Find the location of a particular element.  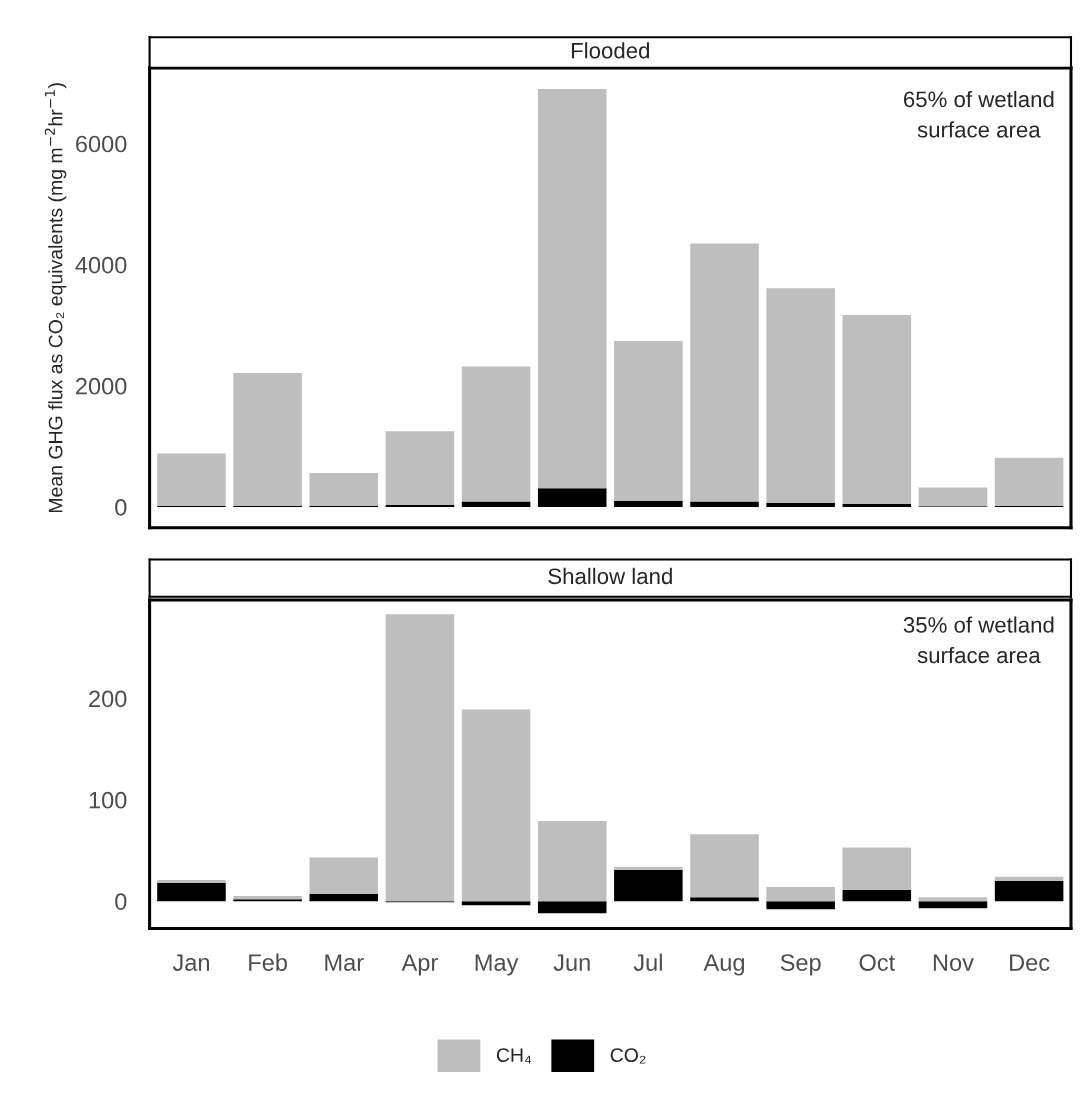

x-tick-label: Aug is located at coordinates (723, 965).